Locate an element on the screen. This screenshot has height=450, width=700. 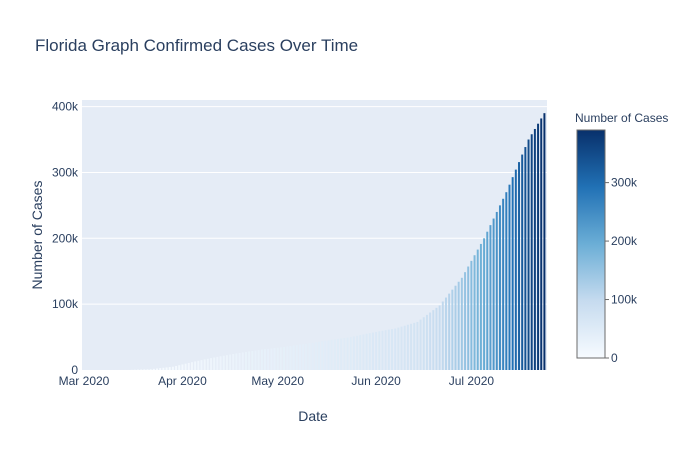
colorbar is located at coordinates (591, 244).